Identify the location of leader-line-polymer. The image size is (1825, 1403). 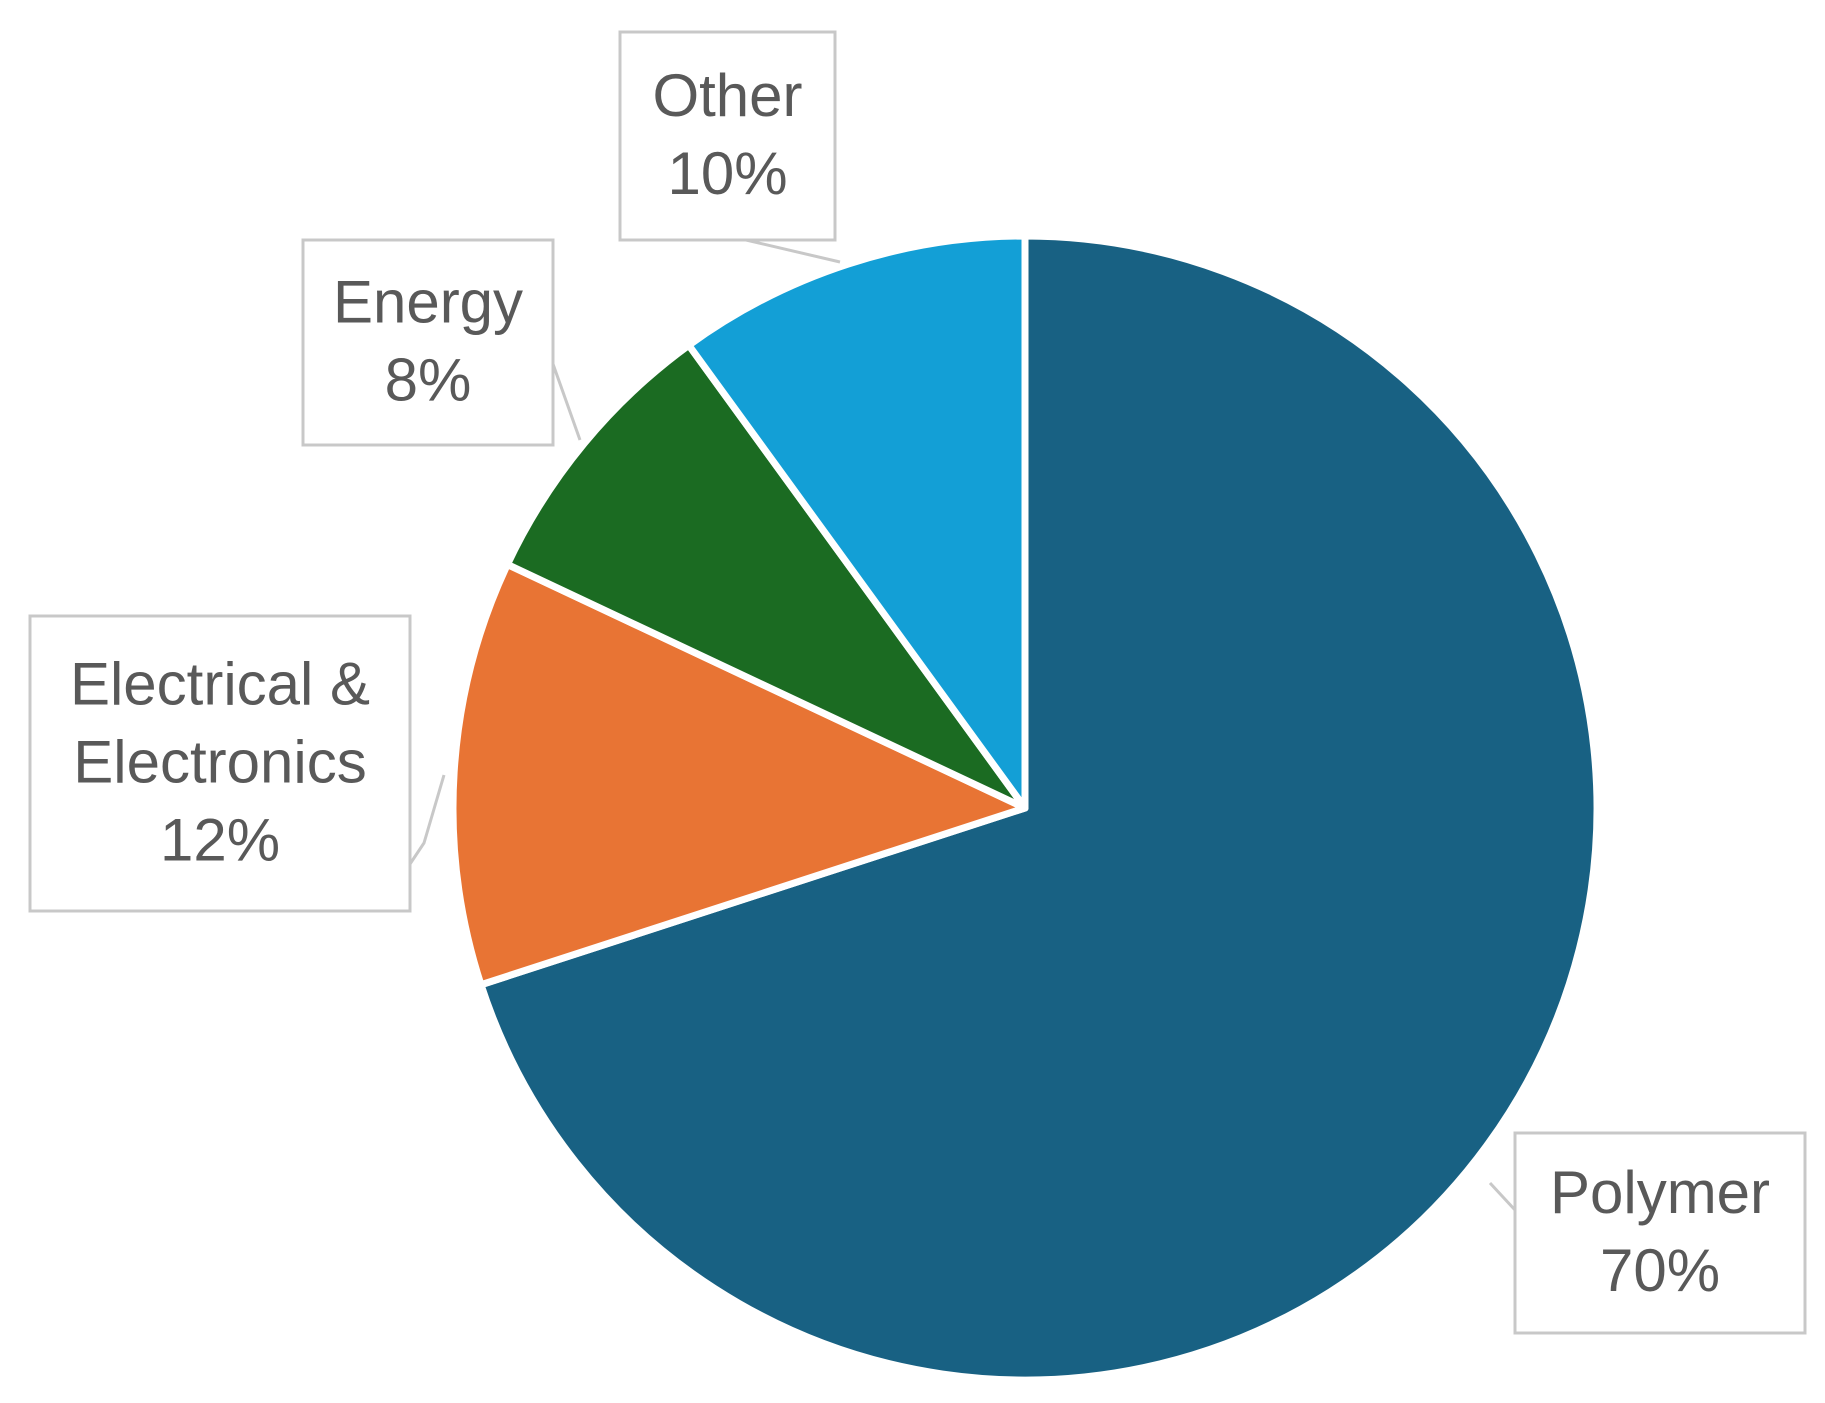
(1502, 1196).